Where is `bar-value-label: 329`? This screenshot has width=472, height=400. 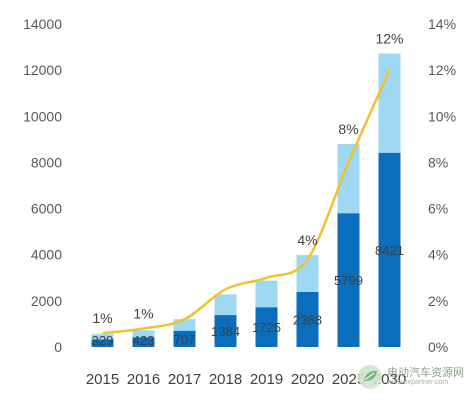 bar-value-label: 329 is located at coordinates (103, 340).